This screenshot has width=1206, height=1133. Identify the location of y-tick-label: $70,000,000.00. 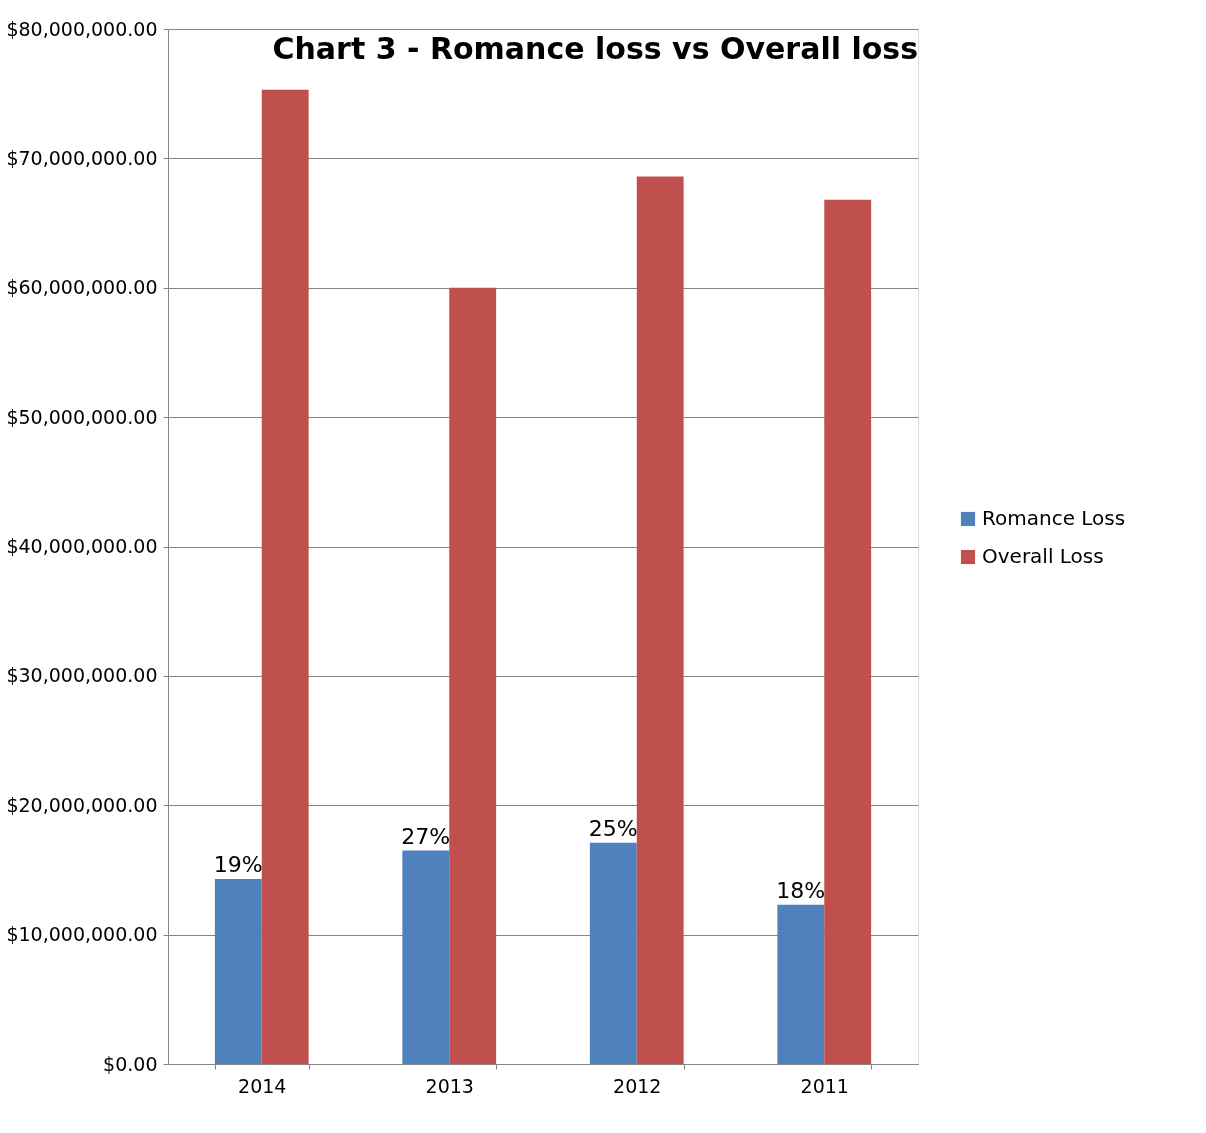
(82, 157).